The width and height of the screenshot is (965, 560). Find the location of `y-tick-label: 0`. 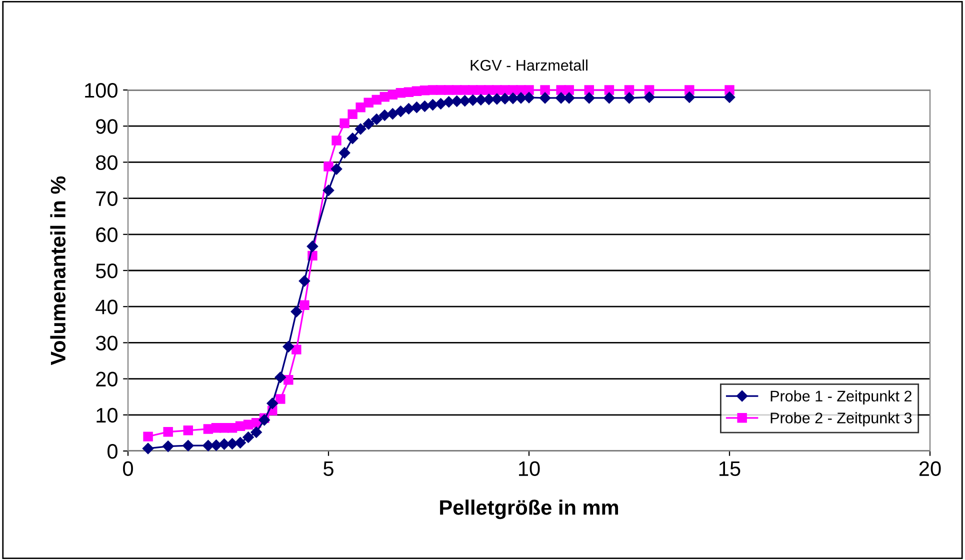

y-tick-label: 0 is located at coordinates (113, 451).